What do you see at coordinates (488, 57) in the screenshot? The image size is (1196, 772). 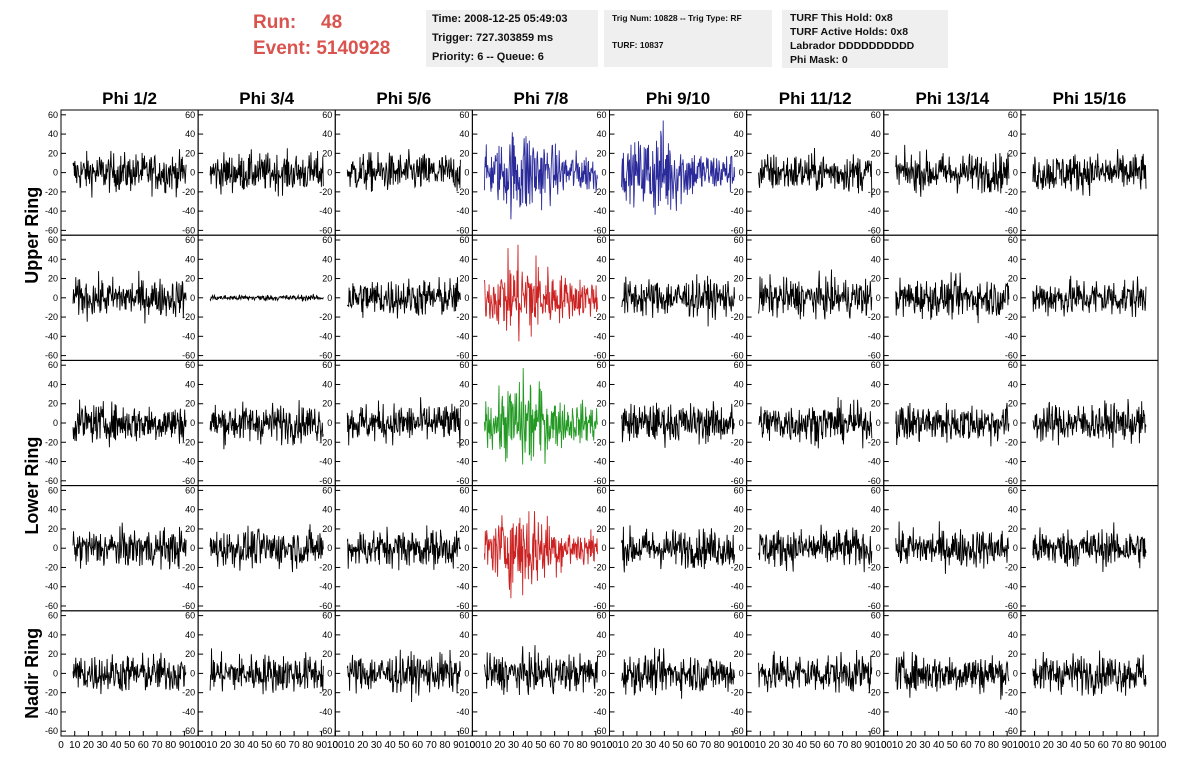 I see `priority-text: Priority: 6 -- Queue: 6` at bounding box center [488, 57].